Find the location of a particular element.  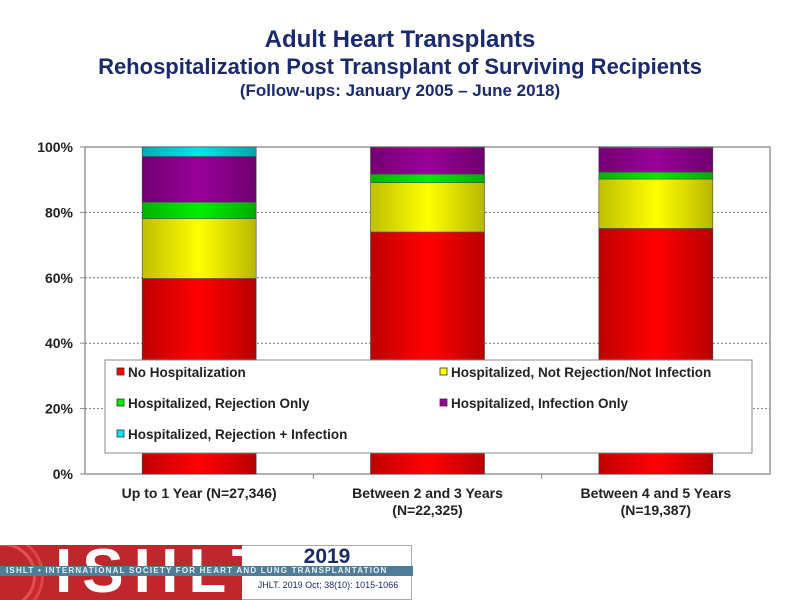

x-tick-label: (N=19,387) is located at coordinates (656, 510).